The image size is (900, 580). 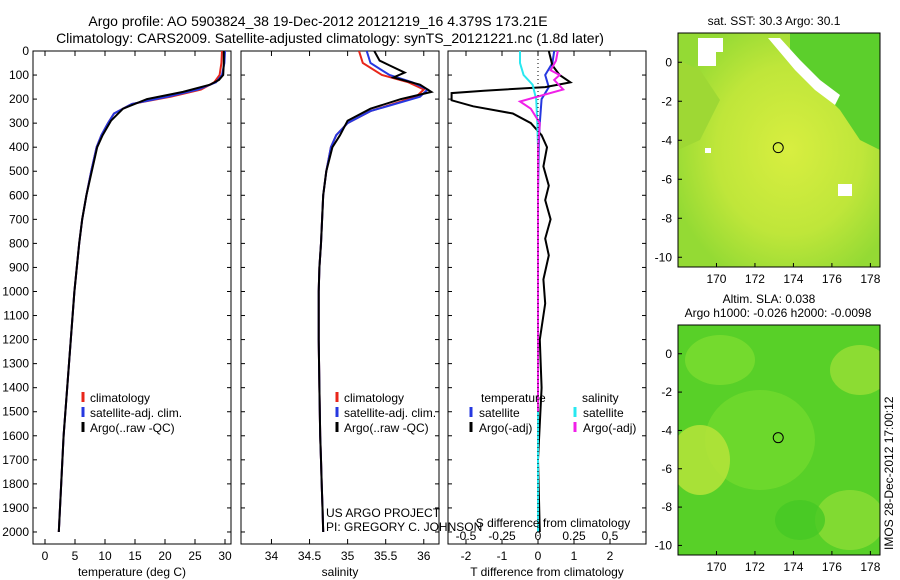 I want to click on sst-map-xtick-label: 170, so click(x=716, y=279).